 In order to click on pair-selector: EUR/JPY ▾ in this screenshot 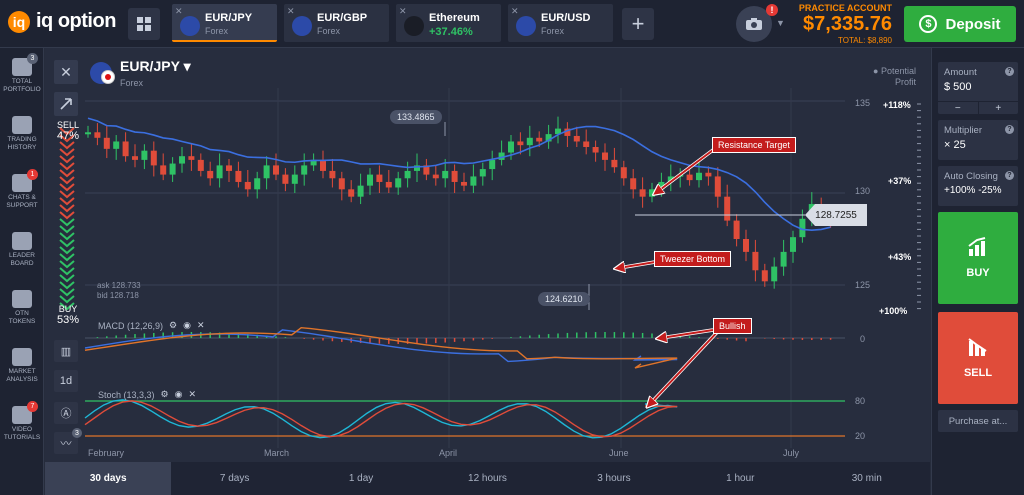, I will do `click(155, 66)`.